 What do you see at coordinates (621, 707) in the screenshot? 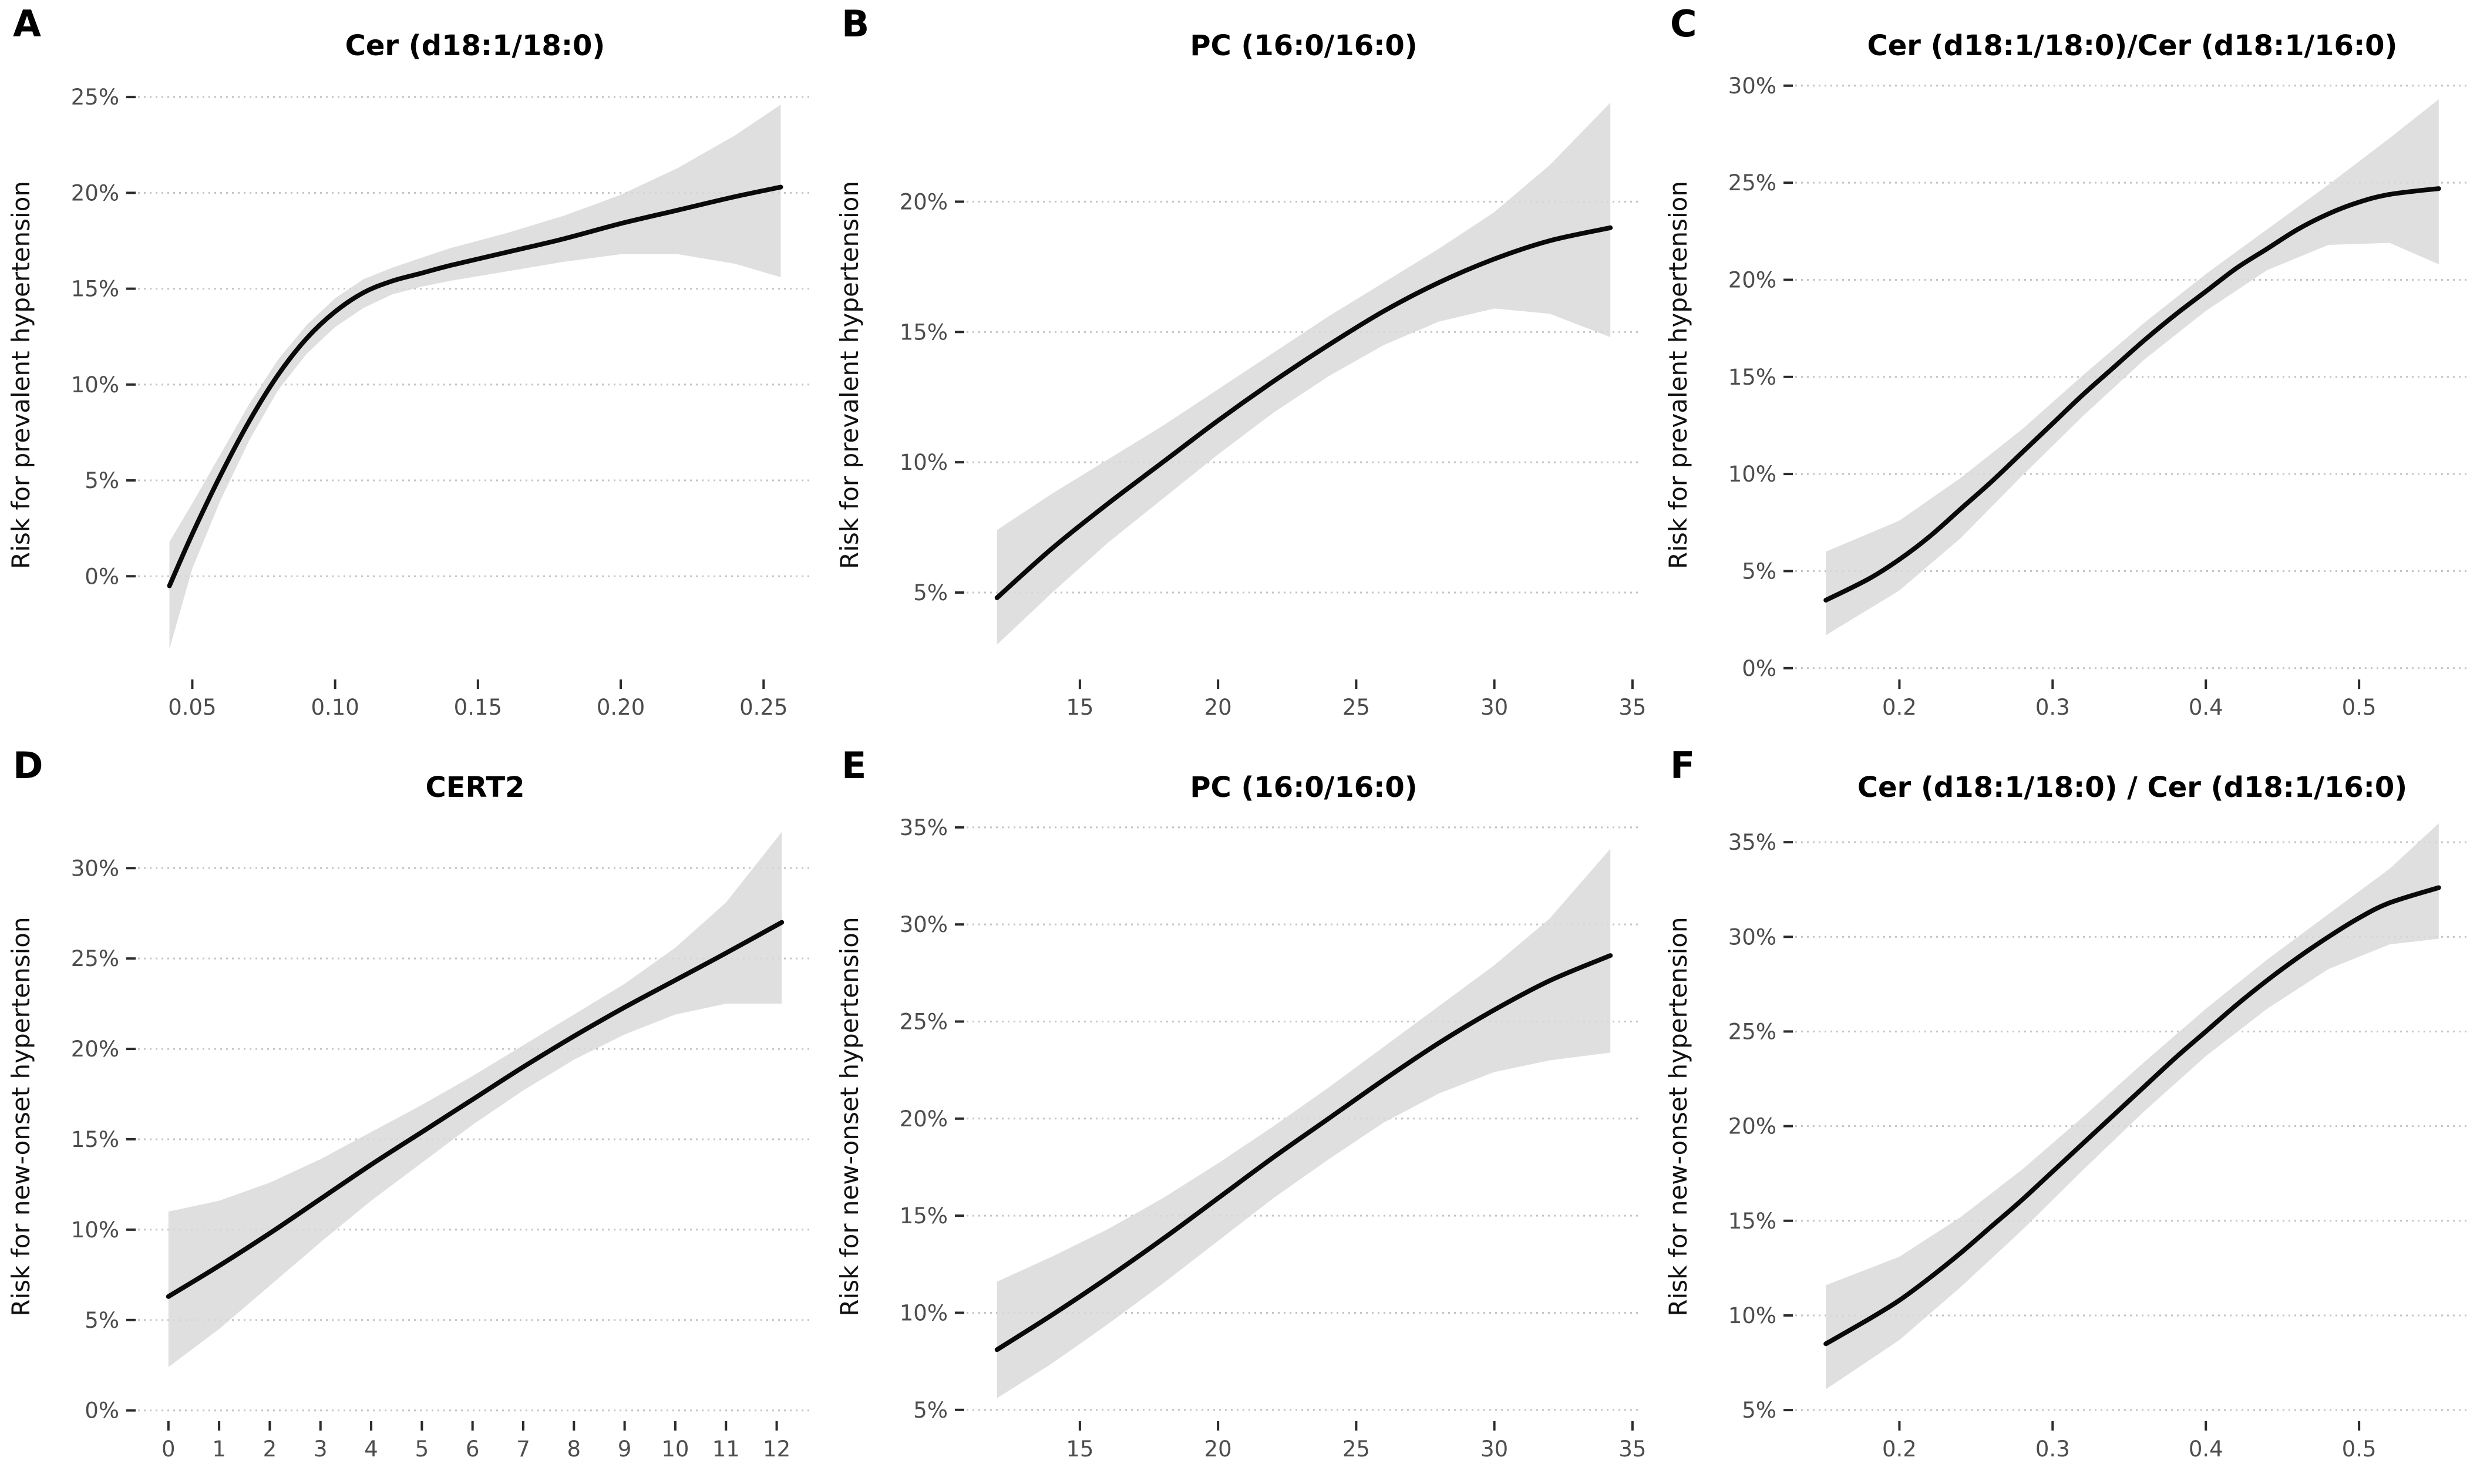
I see `x-tick-label: 0.20` at bounding box center [621, 707].